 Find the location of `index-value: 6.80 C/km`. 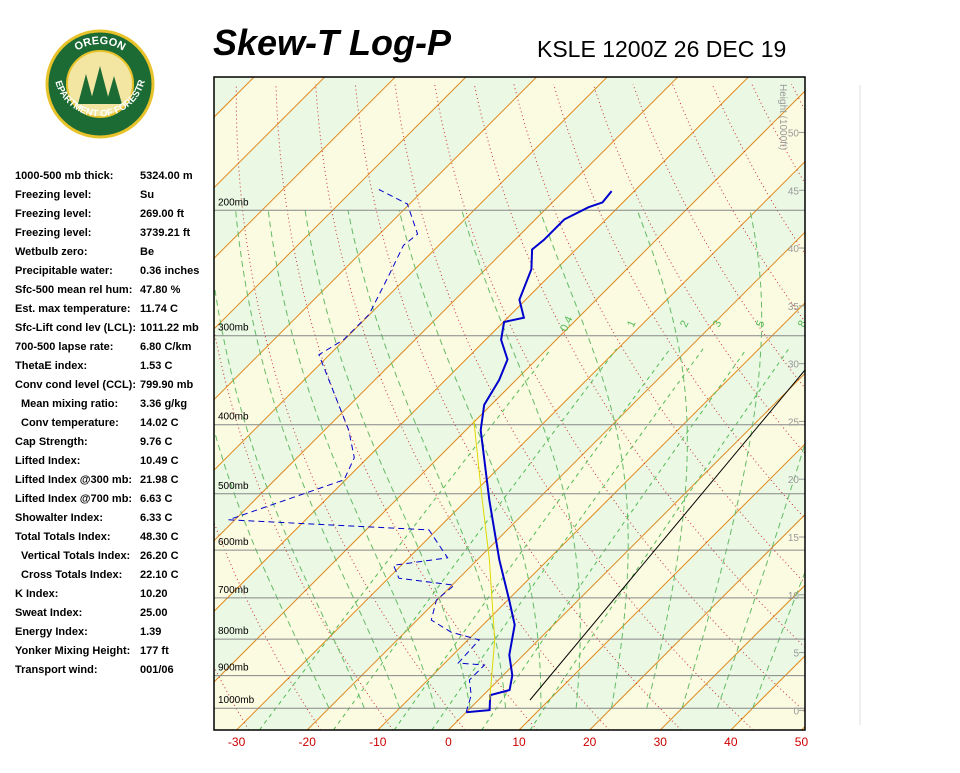

index-value: 6.80 C/km is located at coordinates (166, 347).